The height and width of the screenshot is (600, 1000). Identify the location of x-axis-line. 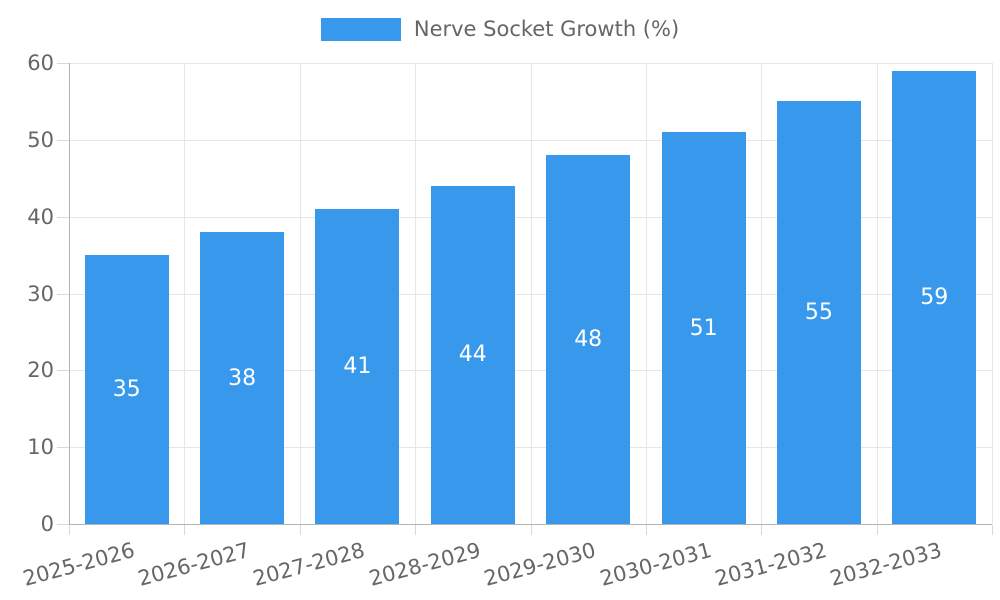
(530, 524).